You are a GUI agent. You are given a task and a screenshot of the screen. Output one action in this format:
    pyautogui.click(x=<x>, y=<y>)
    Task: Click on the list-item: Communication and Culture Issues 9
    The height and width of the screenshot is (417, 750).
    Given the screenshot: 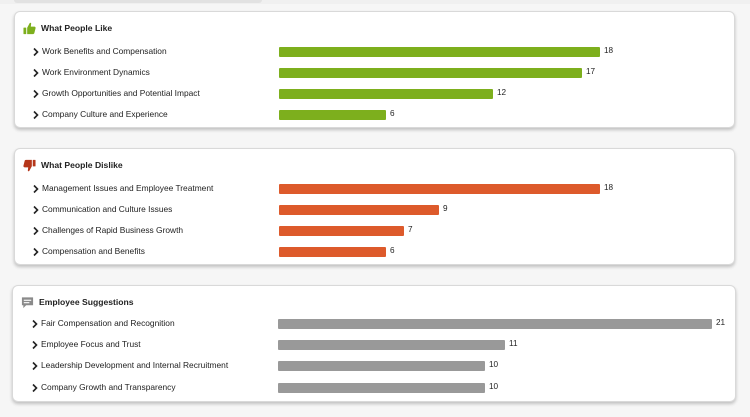 What is the action you would take?
    pyautogui.click(x=374, y=210)
    